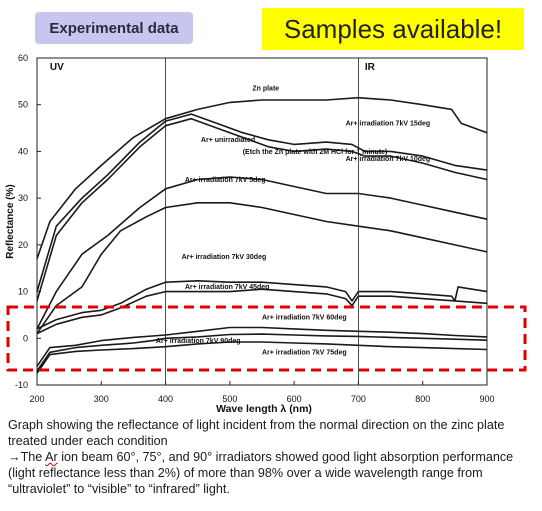 The width and height of the screenshot is (542, 511). Describe the element at coordinates (36, 399) in the screenshot. I see `x-tick-label: 200` at that location.